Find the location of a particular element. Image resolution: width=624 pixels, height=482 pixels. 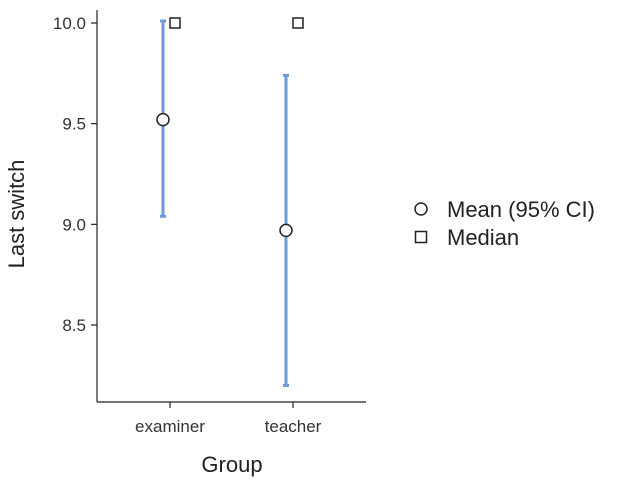

y-tick-label: 9.5 is located at coordinates (74, 124).